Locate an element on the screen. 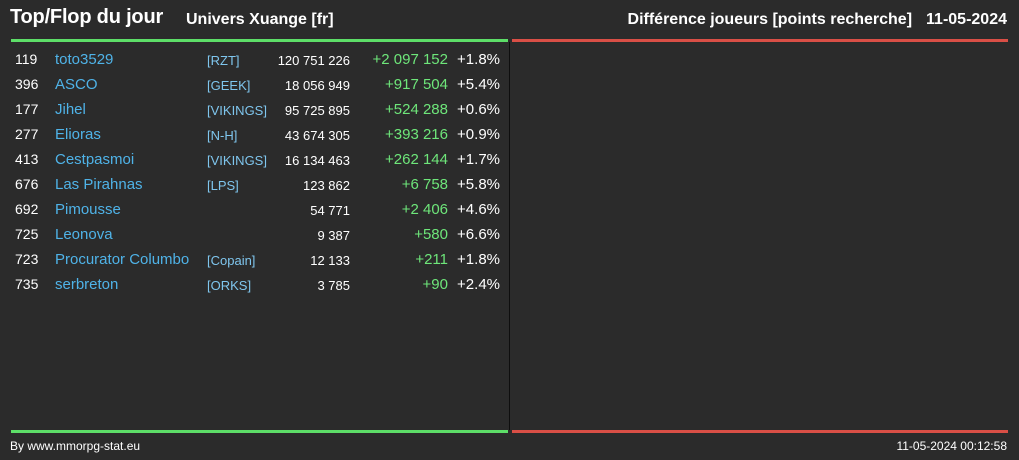 The image size is (1019, 460). player-rank: 177 is located at coordinates (27, 109).